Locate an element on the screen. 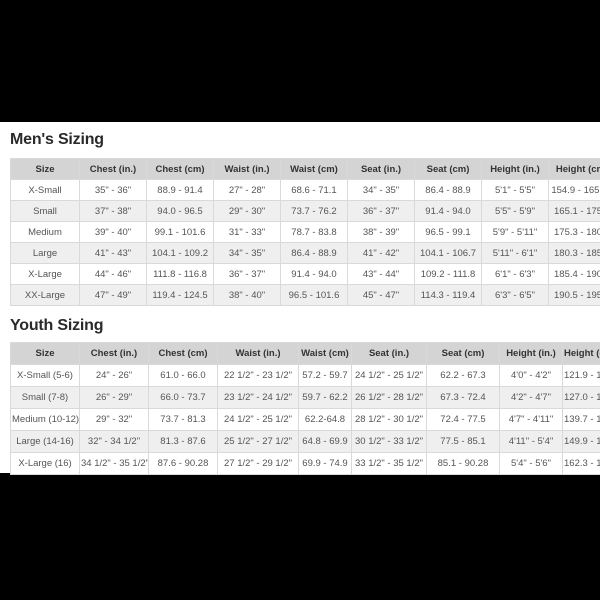  table-cell: 66.0 - 73.7 is located at coordinates (183, 397).